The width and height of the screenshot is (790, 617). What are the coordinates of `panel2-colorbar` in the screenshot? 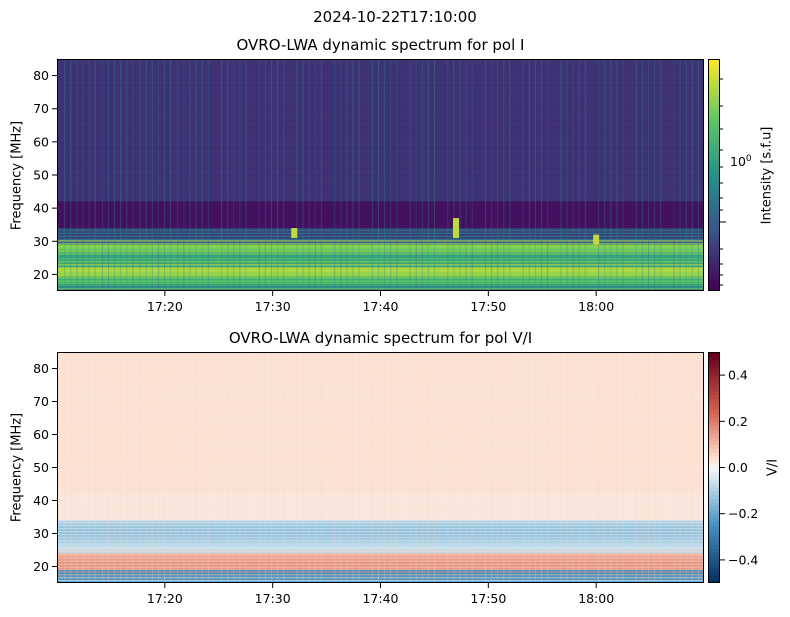 It's located at (714, 467).